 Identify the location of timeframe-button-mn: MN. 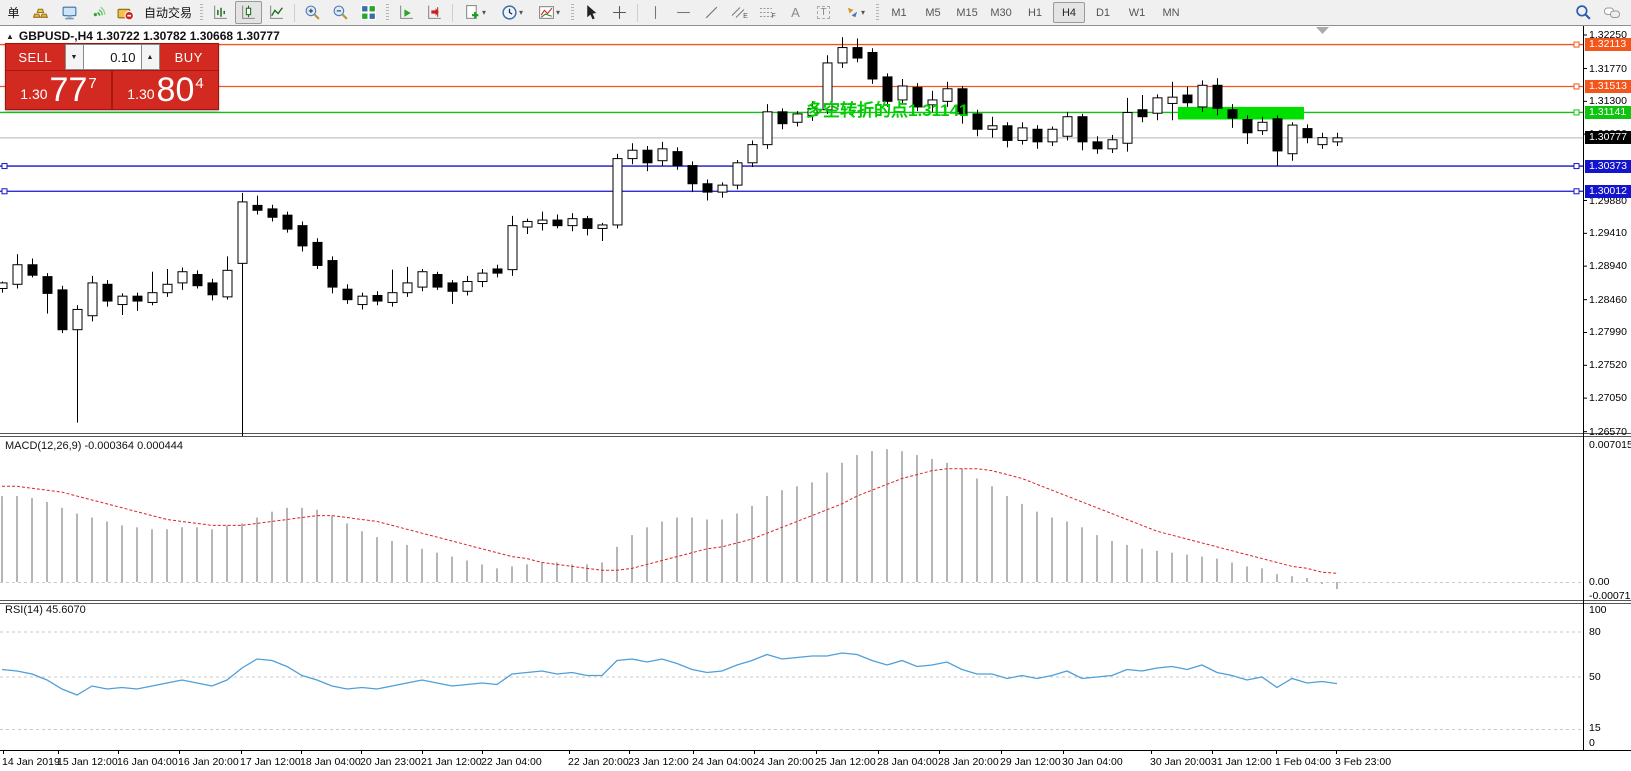
(1171, 12).